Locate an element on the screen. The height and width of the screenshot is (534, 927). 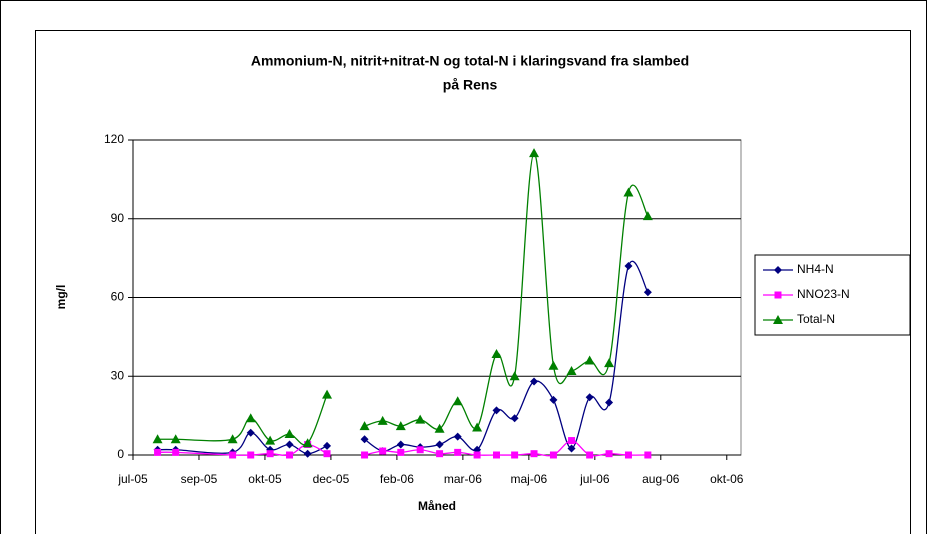
legend-label: NNO23-N is located at coordinates (823, 294).